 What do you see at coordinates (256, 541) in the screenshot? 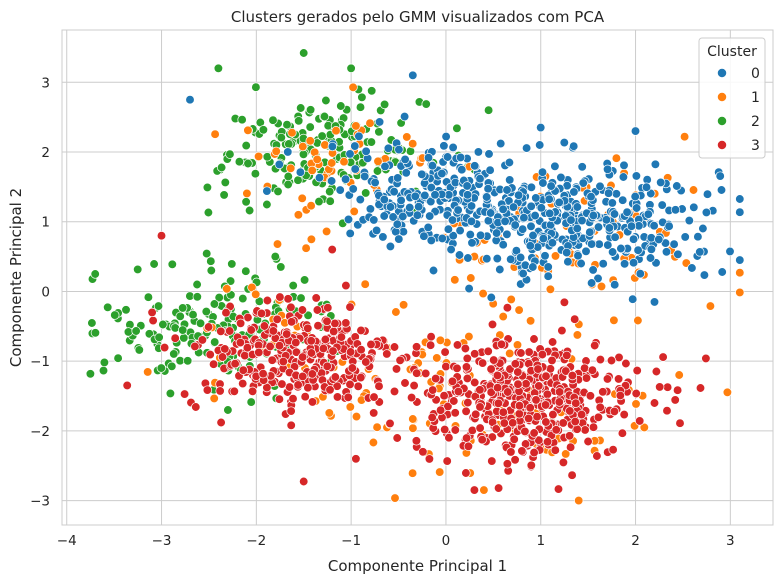
I see `x-tick-label: −2` at bounding box center [256, 541].